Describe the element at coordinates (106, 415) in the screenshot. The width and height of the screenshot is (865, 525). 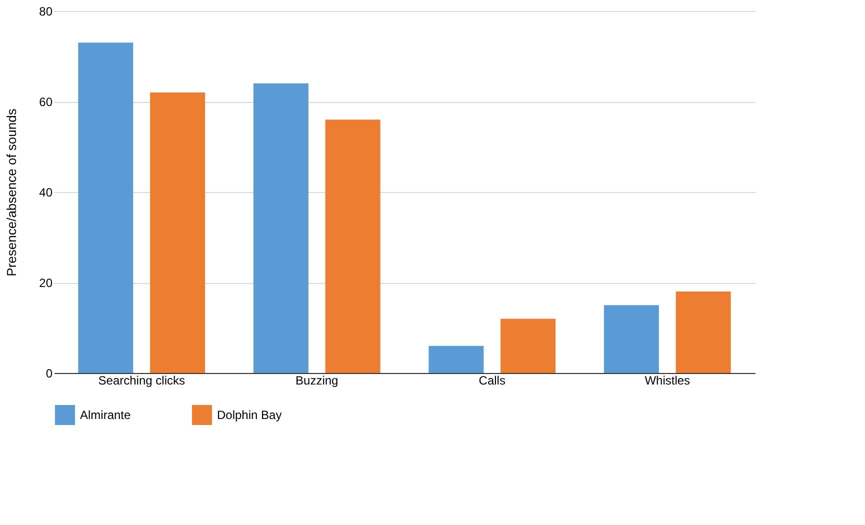
I see `legend-label: Almirante` at that location.